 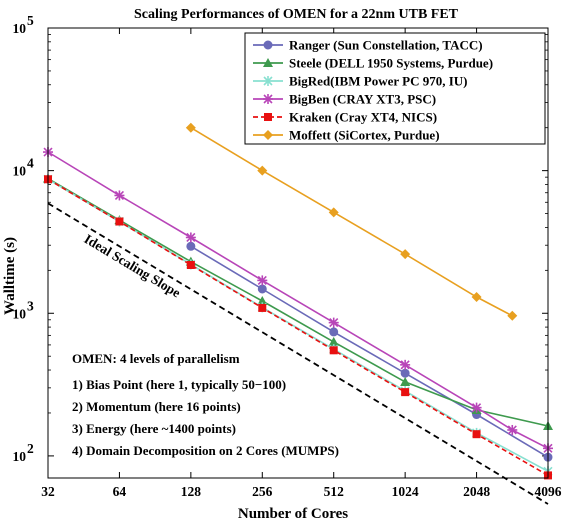 I want to click on x-tick-label: 512, so click(x=334, y=491).